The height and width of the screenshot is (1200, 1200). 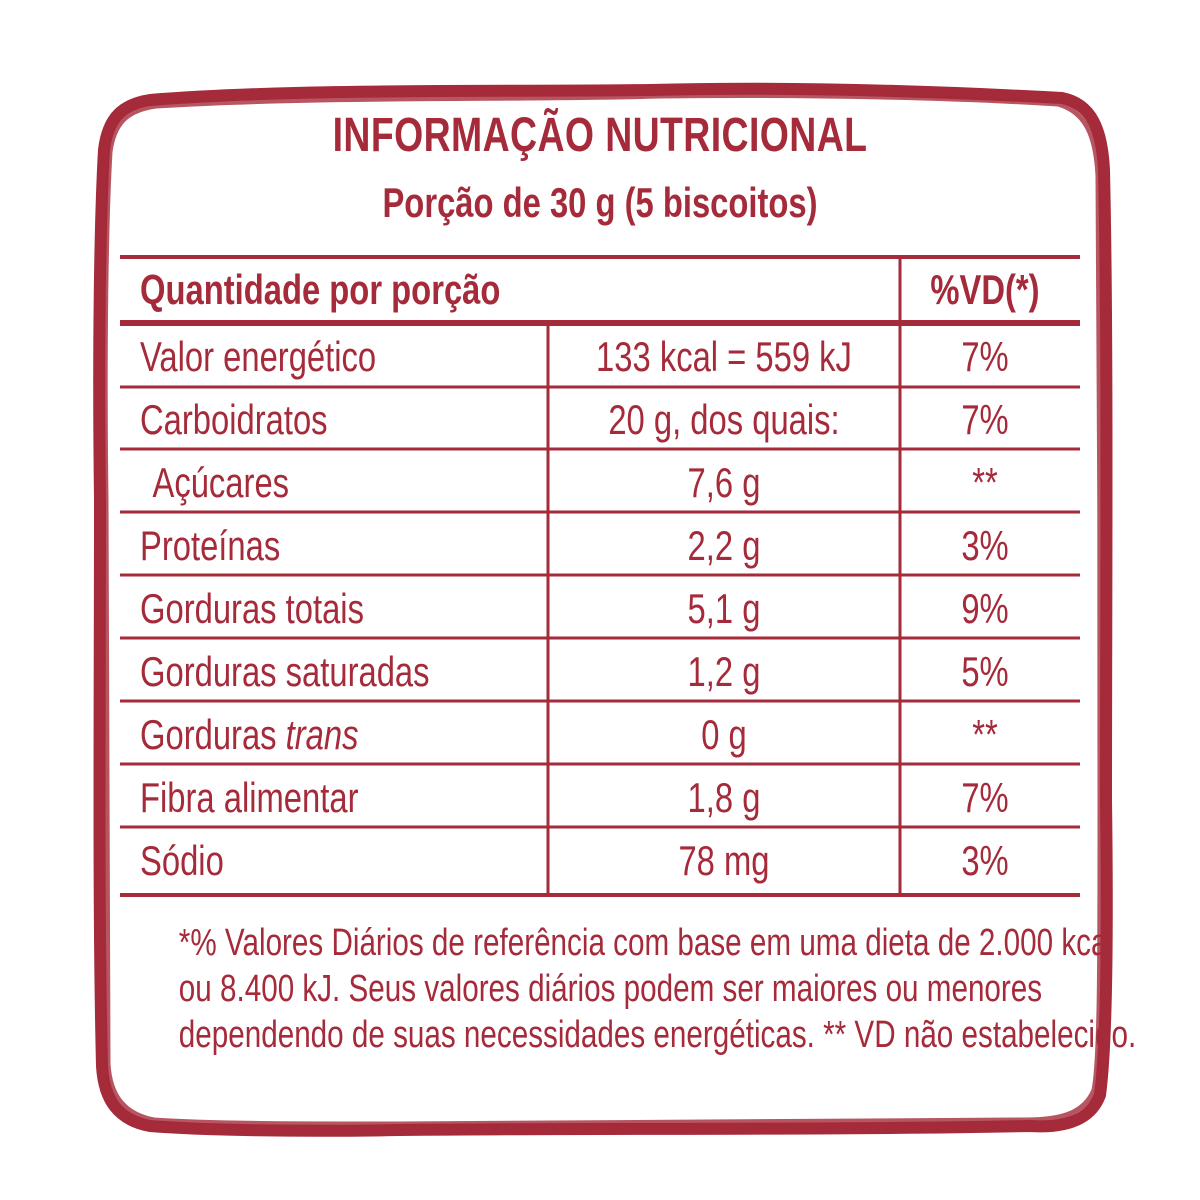 I want to click on row-amount-fiber: 1,8 g, so click(x=724, y=797).